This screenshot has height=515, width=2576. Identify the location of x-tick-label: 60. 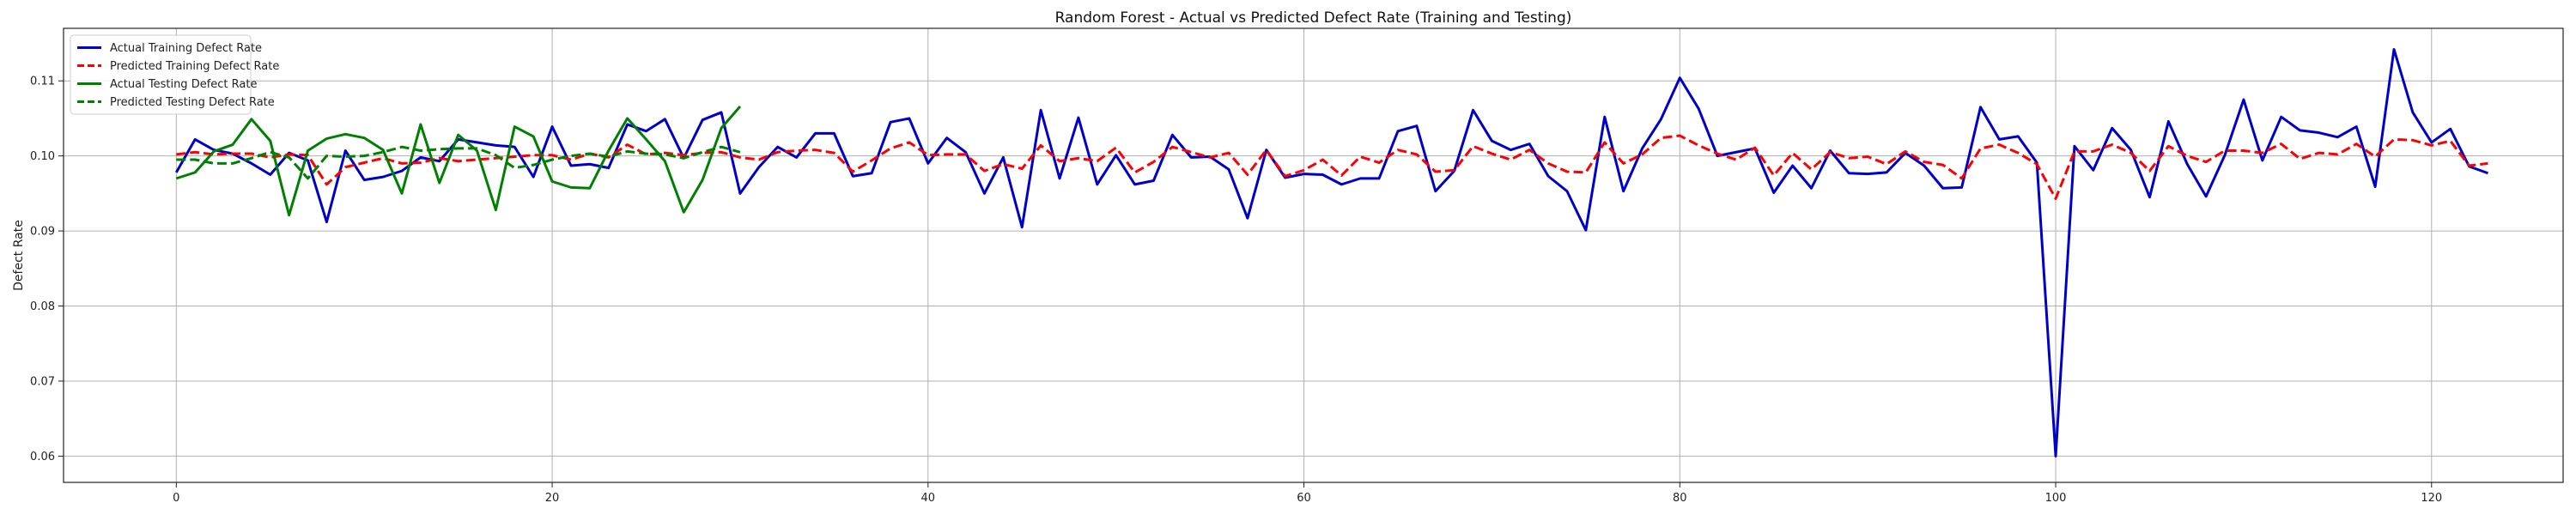
(1304, 498).